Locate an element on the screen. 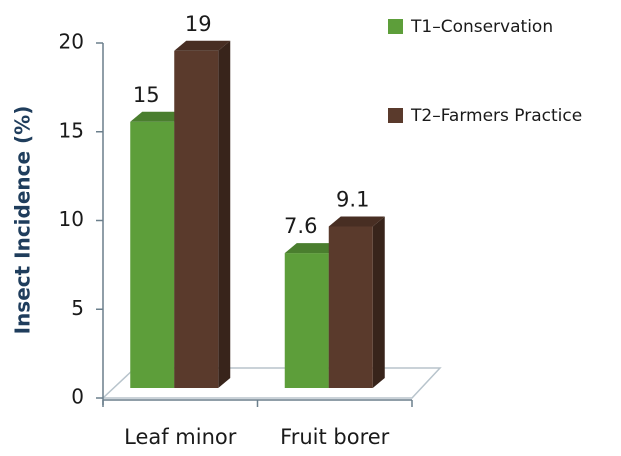  y-tick-label: 10 is located at coordinates (71, 219).